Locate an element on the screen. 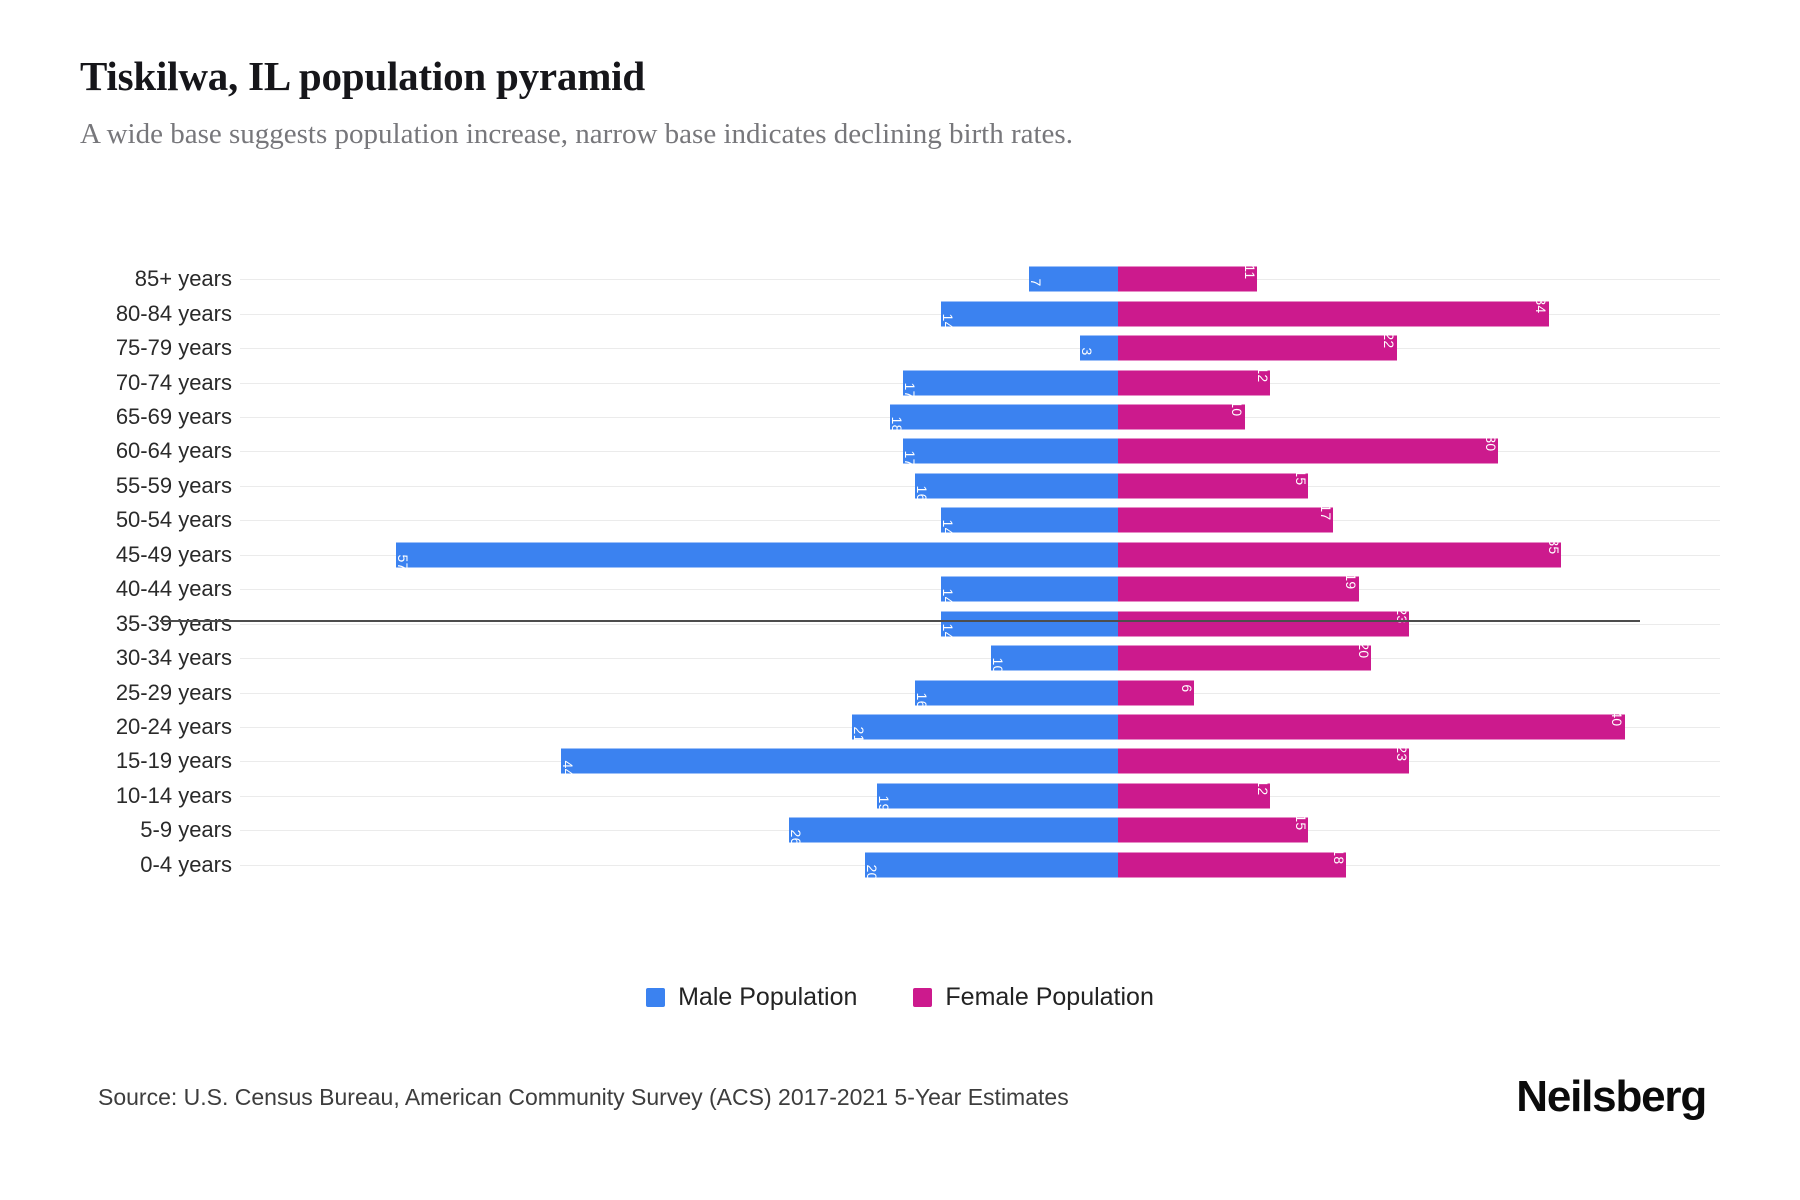  y-axis-tick-1: 80-84 years is located at coordinates (156, 313).